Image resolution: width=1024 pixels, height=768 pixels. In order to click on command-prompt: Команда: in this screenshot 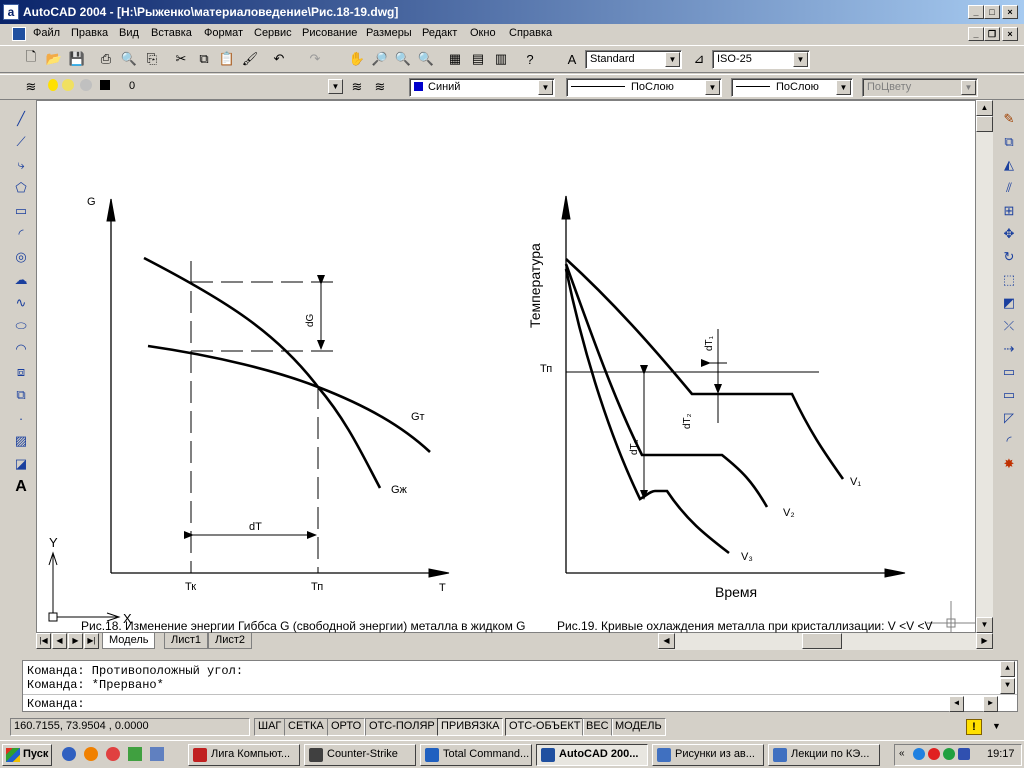, I will do `click(56, 704)`.